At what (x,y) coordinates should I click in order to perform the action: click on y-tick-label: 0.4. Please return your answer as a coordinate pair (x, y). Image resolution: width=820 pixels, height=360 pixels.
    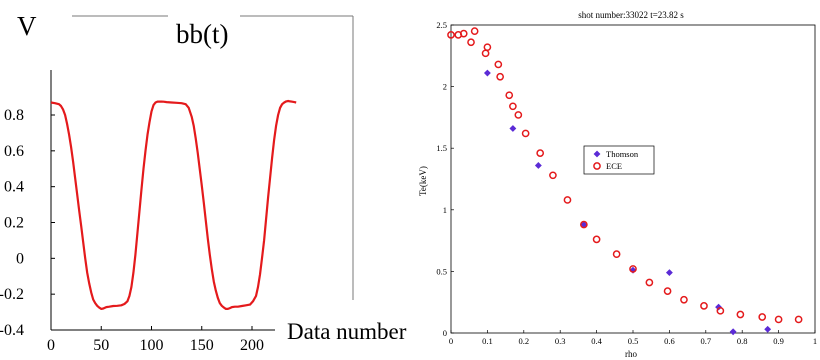
    Looking at the image, I should click on (14, 187).